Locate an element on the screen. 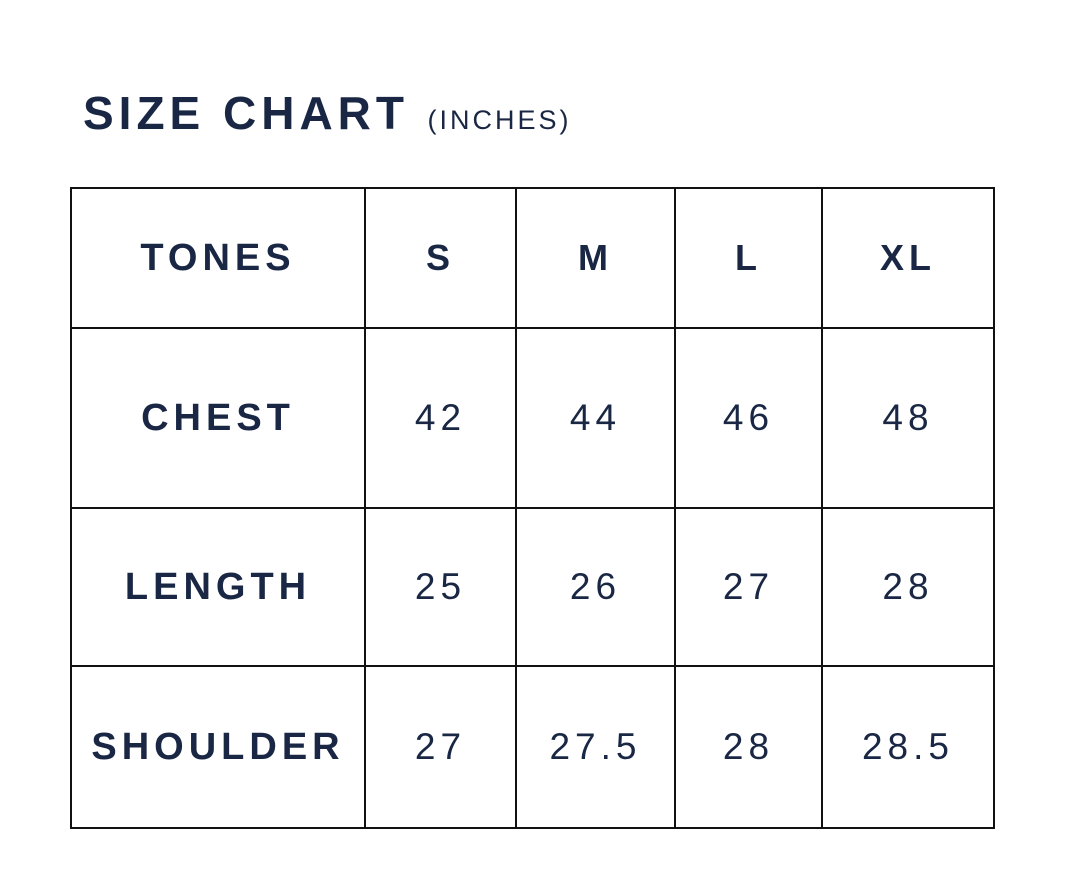 The height and width of the screenshot is (883, 1071). length-l-cell: 27 is located at coordinates (748, 587).